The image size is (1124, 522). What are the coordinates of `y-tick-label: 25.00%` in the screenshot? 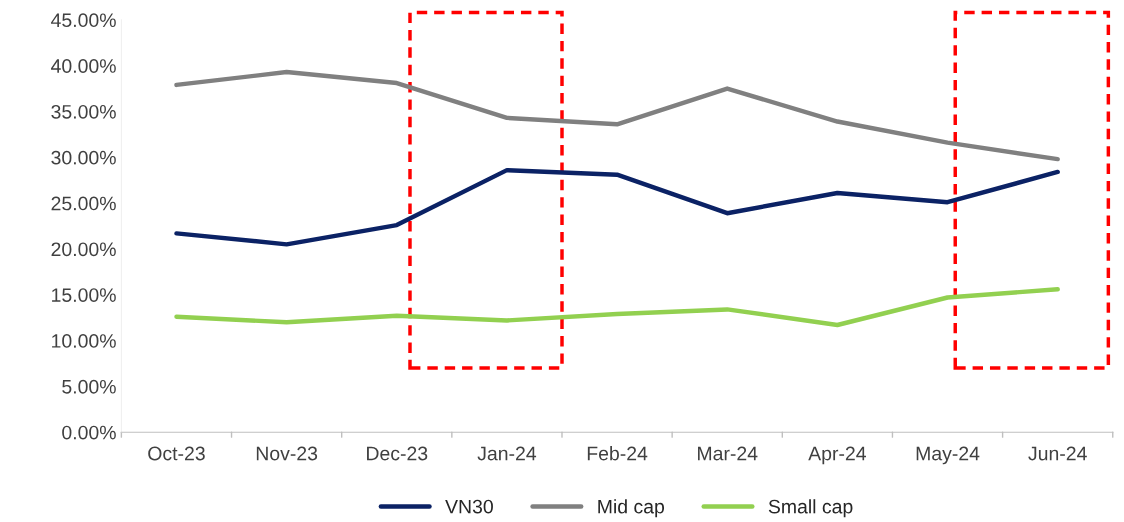 It's located at (83, 203).